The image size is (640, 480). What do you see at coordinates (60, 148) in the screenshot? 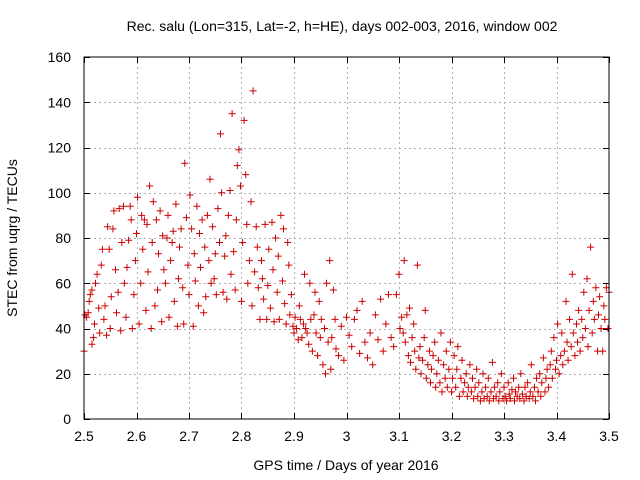
I see `y-tick-label: 120` at bounding box center [60, 148].